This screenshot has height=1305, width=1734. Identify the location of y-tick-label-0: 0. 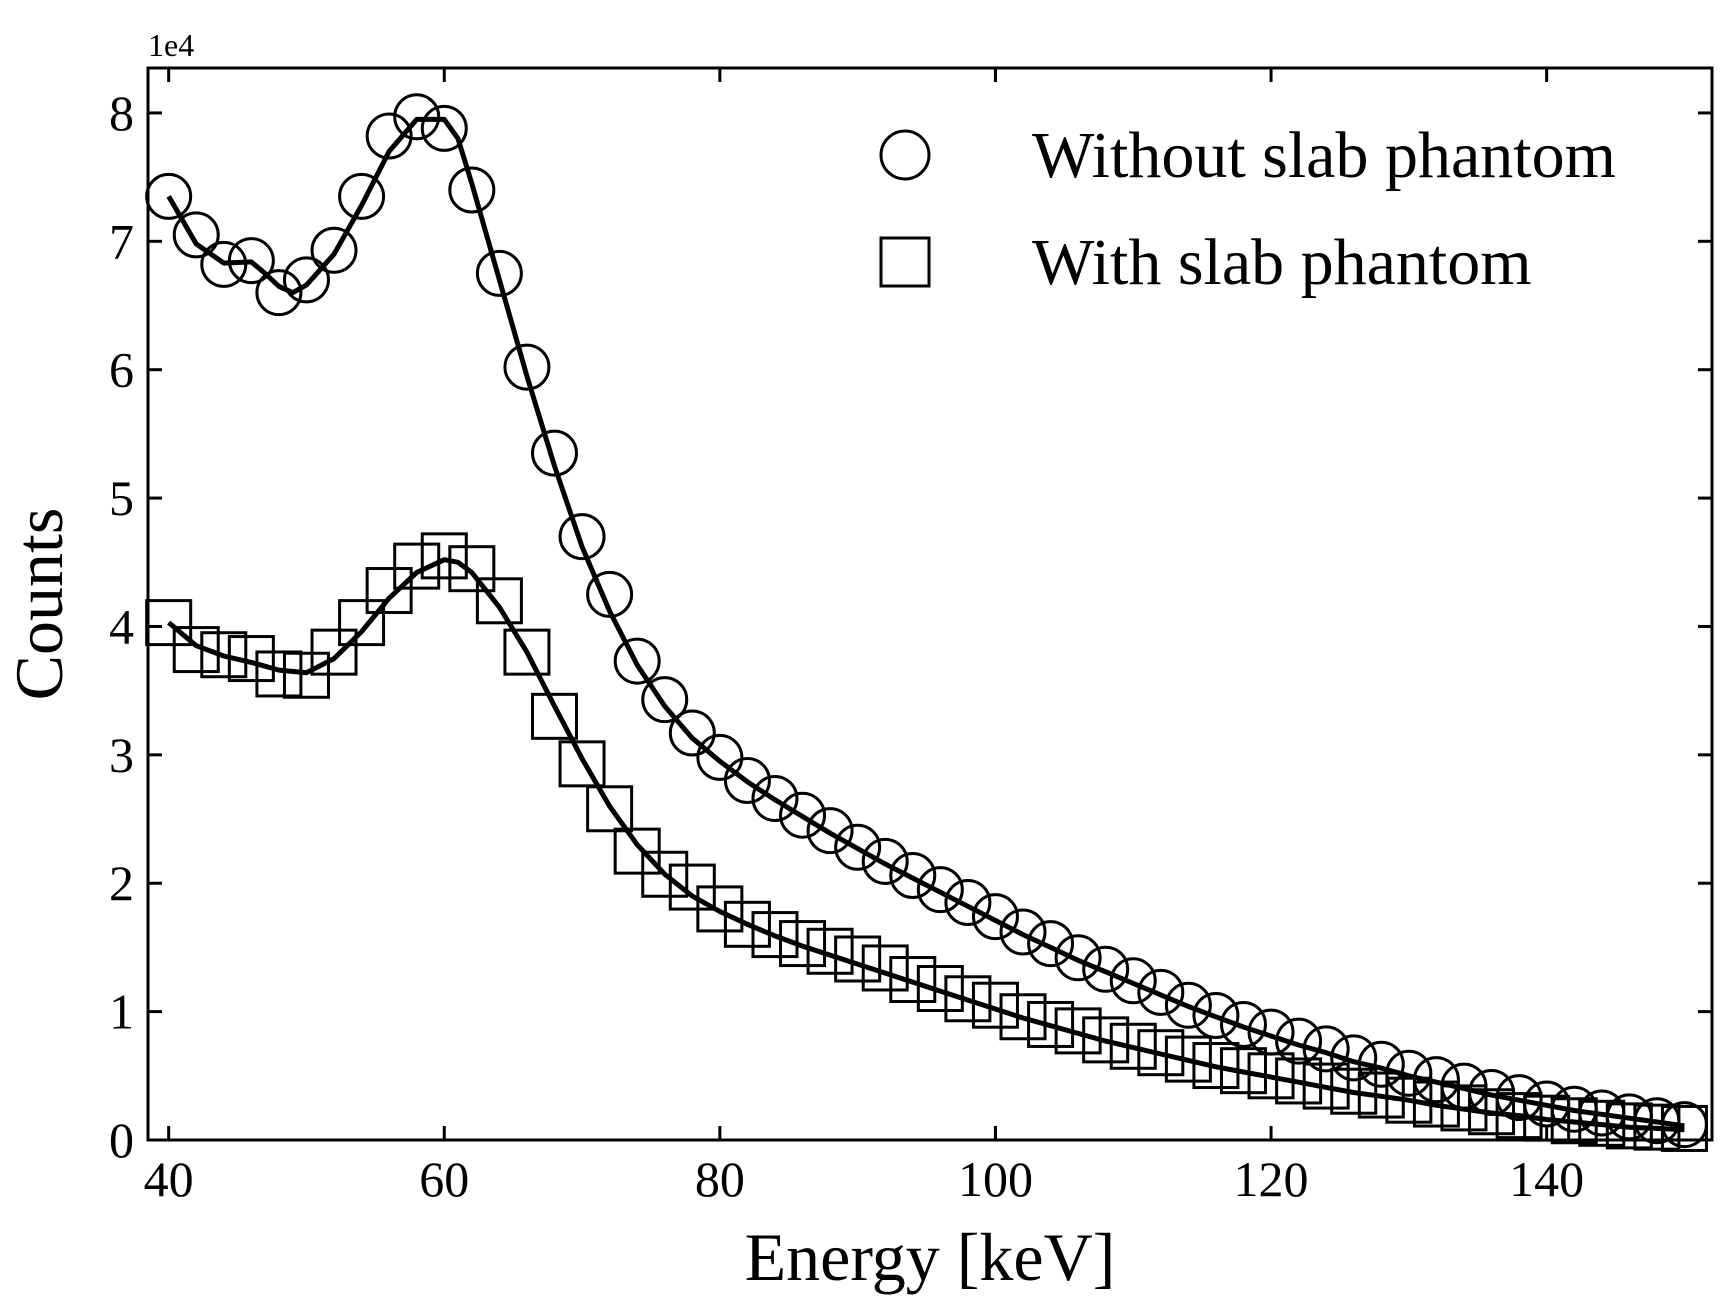
(121, 1140).